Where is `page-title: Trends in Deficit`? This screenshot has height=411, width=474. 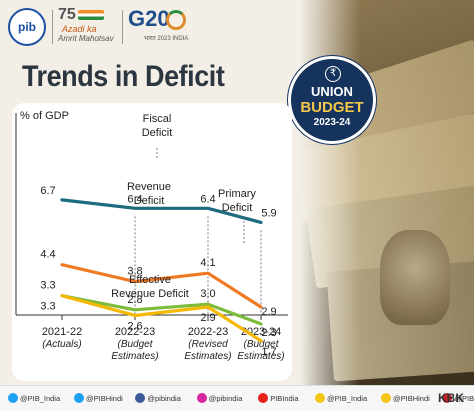
page-title: Trends in Deficit is located at coordinates (123, 76).